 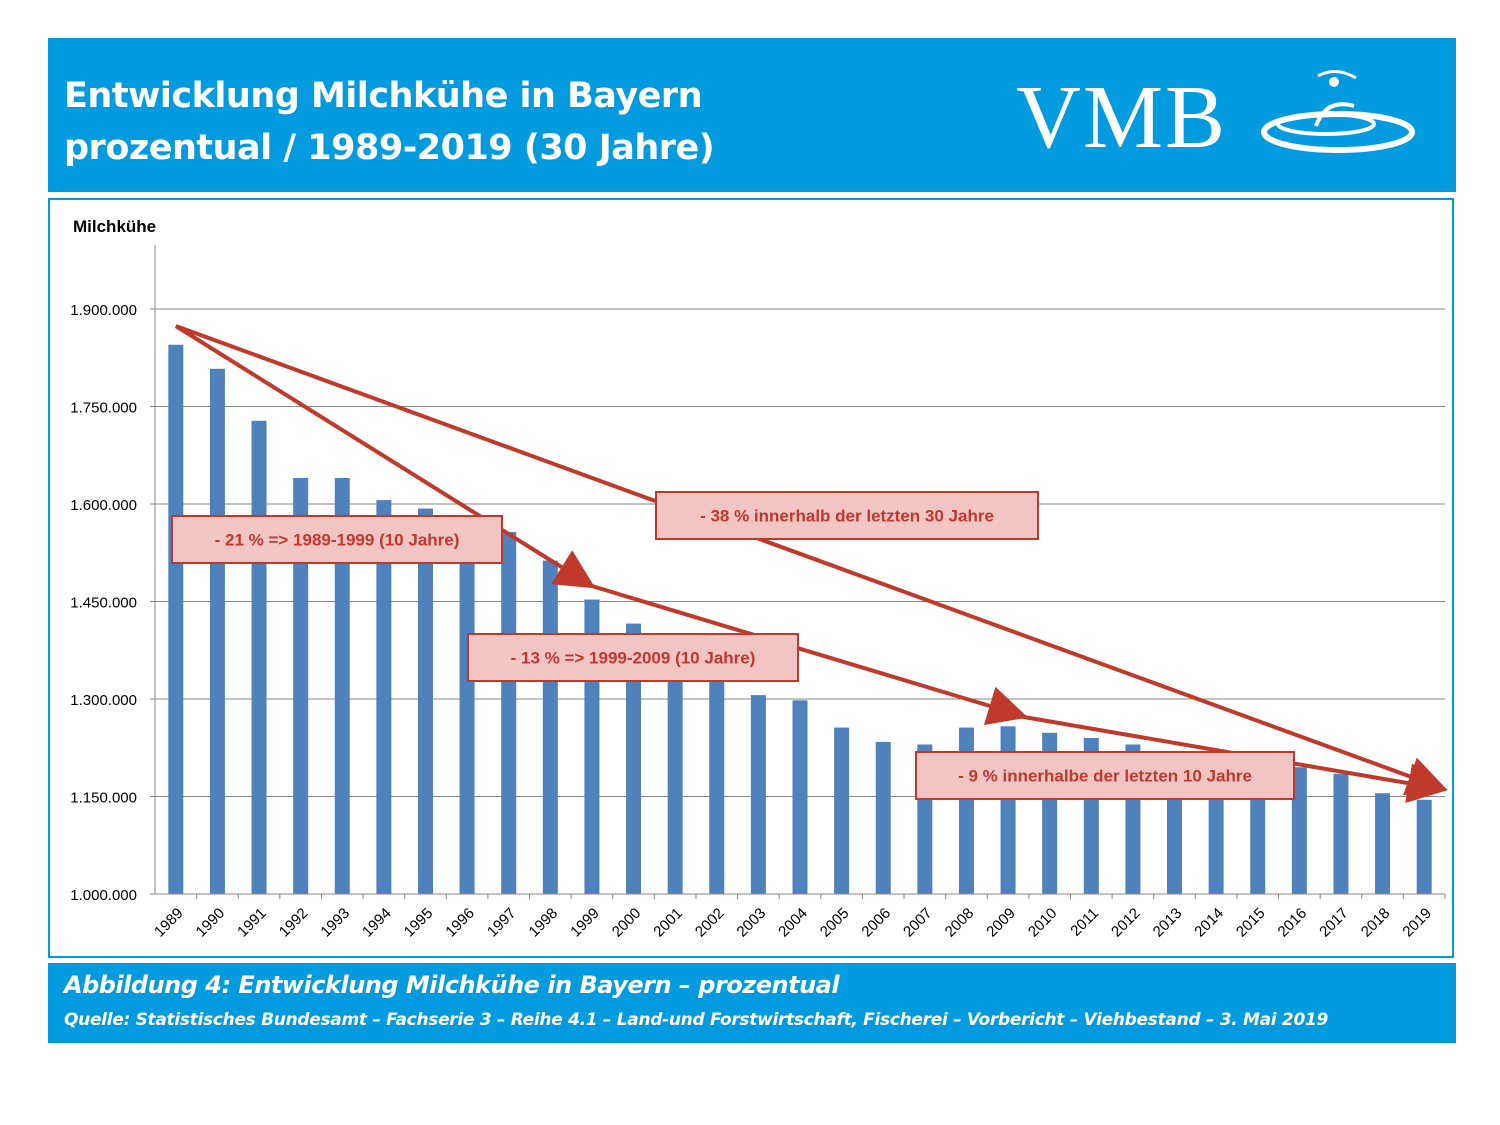 What do you see at coordinates (800, 797) in the screenshot?
I see `bar-2004` at bounding box center [800, 797].